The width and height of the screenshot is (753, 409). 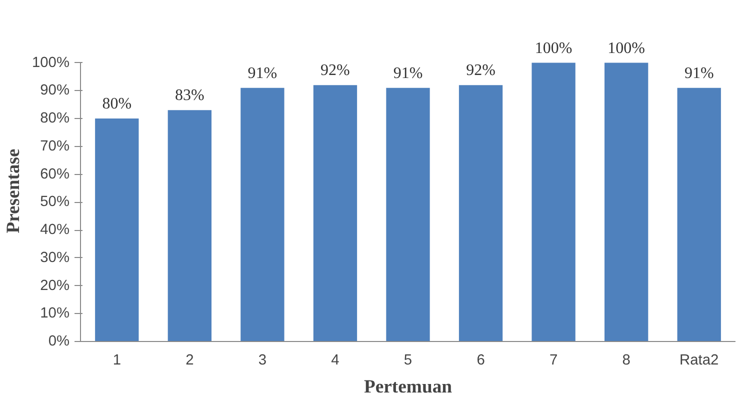 I want to click on data-label: 80%, so click(x=117, y=104).